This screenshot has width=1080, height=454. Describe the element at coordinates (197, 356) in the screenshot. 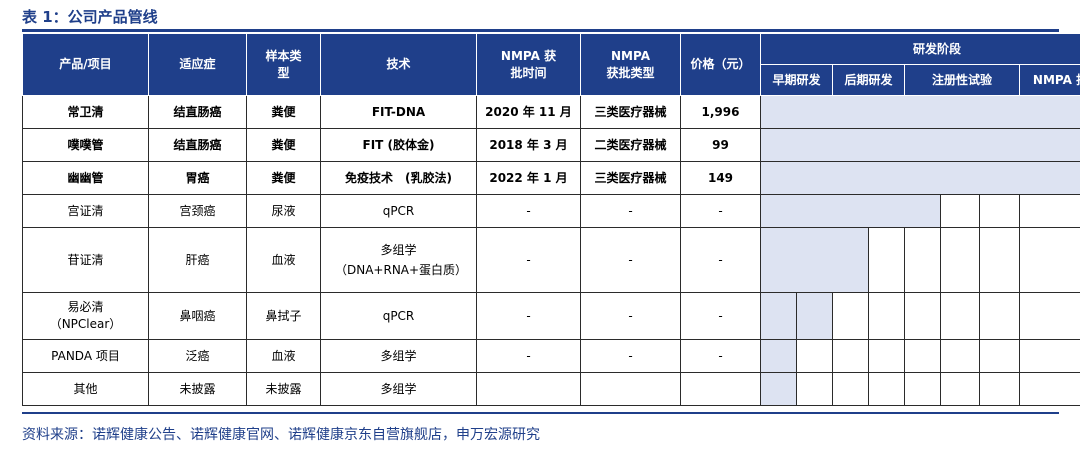

I see `cell-indication: 泛癌` at that location.